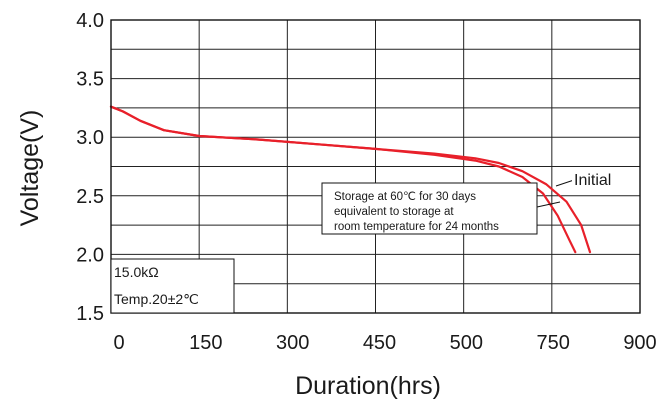 This screenshot has height=408, width=664. I want to click on y-axis-title: Voltage(V), so click(30, 168).